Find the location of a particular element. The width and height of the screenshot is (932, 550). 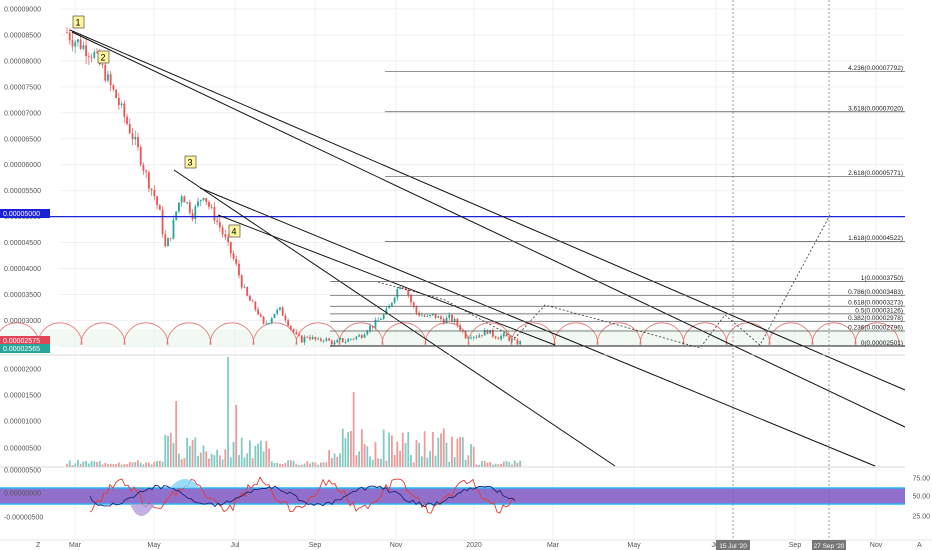

price-tag-bg is located at coordinates (25, 348).